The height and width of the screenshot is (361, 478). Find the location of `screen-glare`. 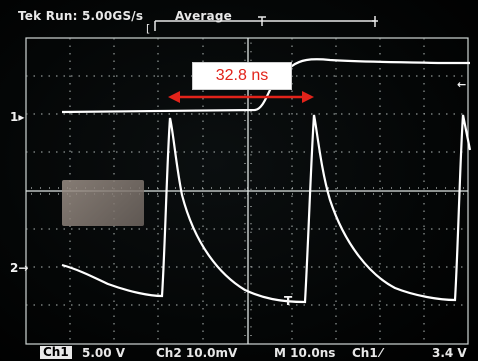

screen-glare is located at coordinates (103, 203).